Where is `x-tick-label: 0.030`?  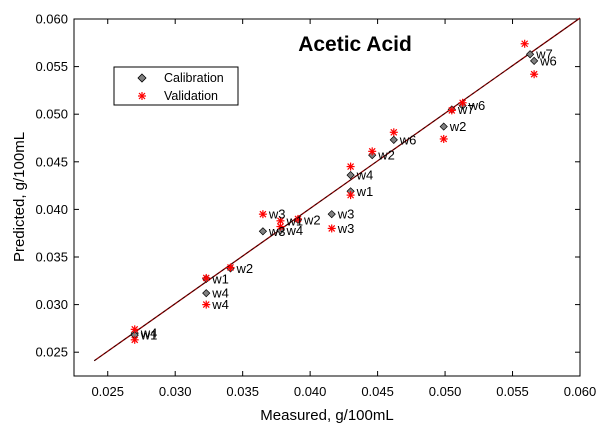 x-tick-label: 0.030 is located at coordinates (175, 391).